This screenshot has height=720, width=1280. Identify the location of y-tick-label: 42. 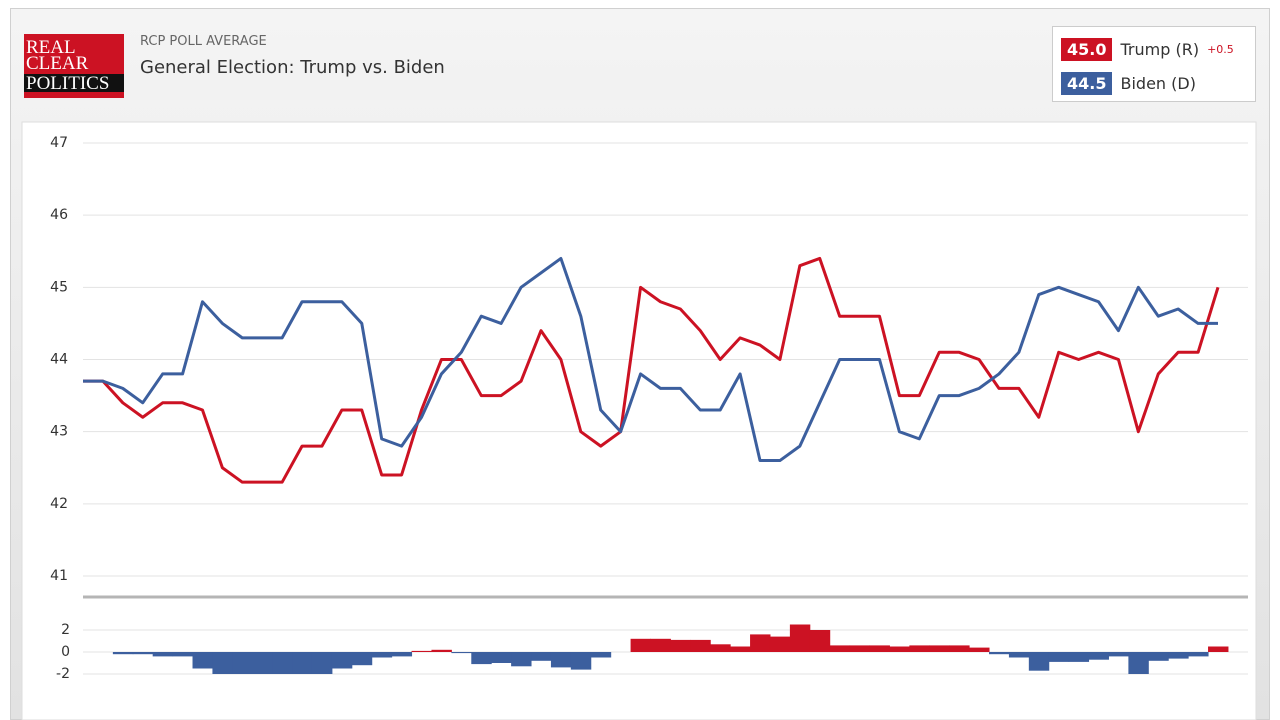
(59, 504).